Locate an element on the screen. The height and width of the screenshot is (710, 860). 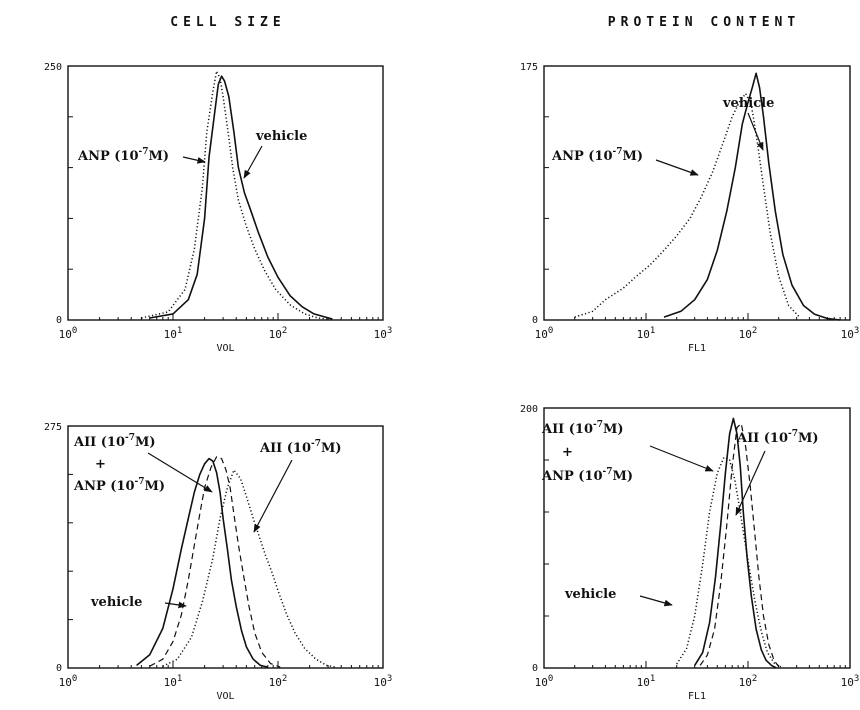
column-title-protein-content: PROTEIN CONTENT is located at coordinates (704, 22).